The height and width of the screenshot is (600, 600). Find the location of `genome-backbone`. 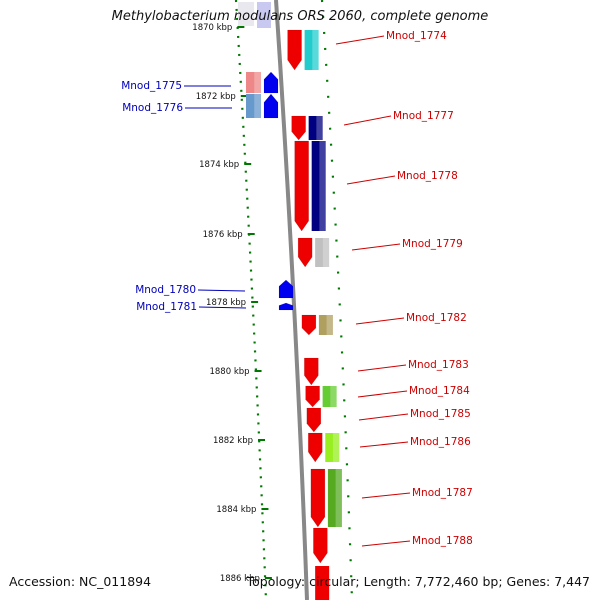

genome-backbone is located at coordinates (291, 300).